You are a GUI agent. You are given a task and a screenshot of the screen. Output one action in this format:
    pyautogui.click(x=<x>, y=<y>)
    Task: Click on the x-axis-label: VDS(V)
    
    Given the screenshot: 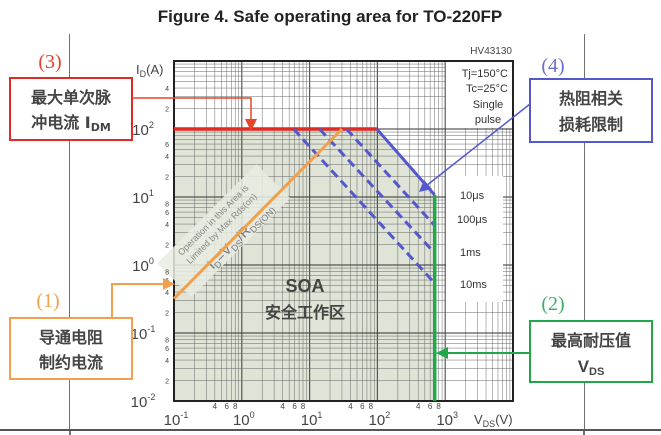 What is the action you would take?
    pyautogui.click(x=493, y=420)
    